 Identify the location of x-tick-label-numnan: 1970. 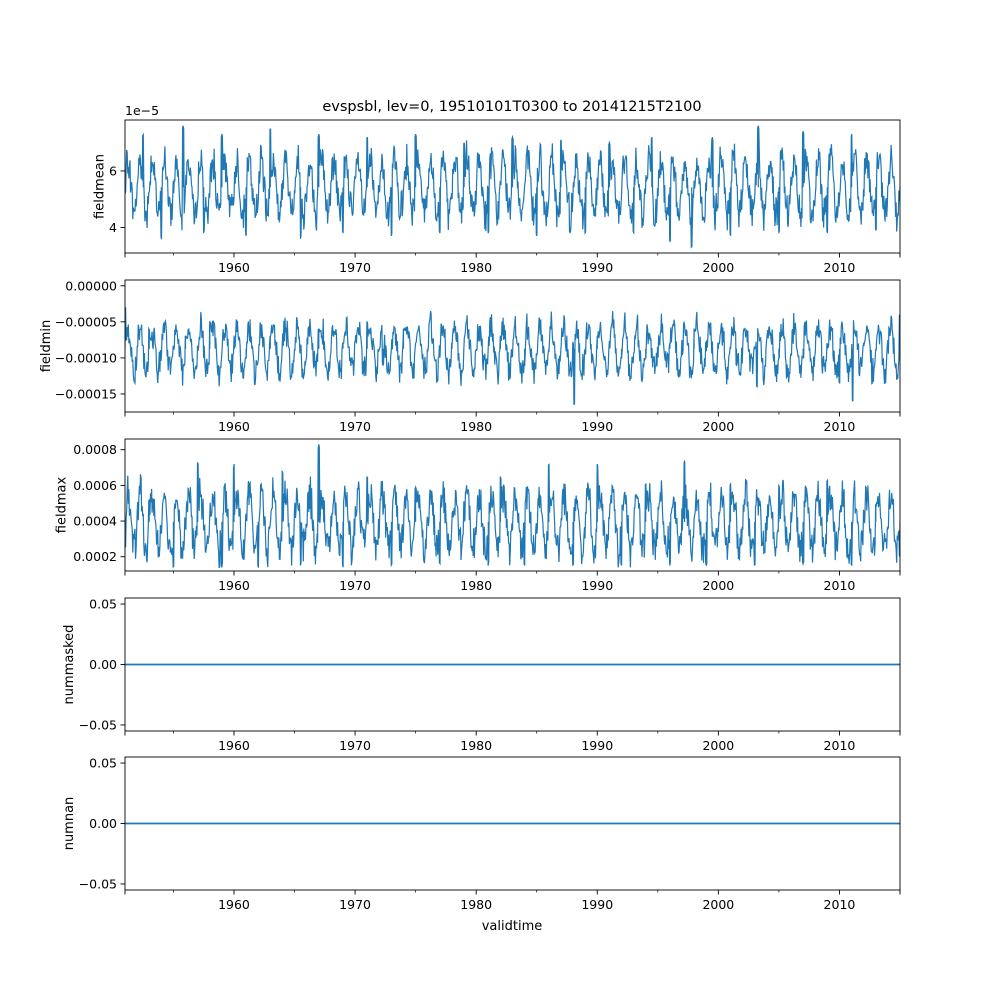
(355, 904).